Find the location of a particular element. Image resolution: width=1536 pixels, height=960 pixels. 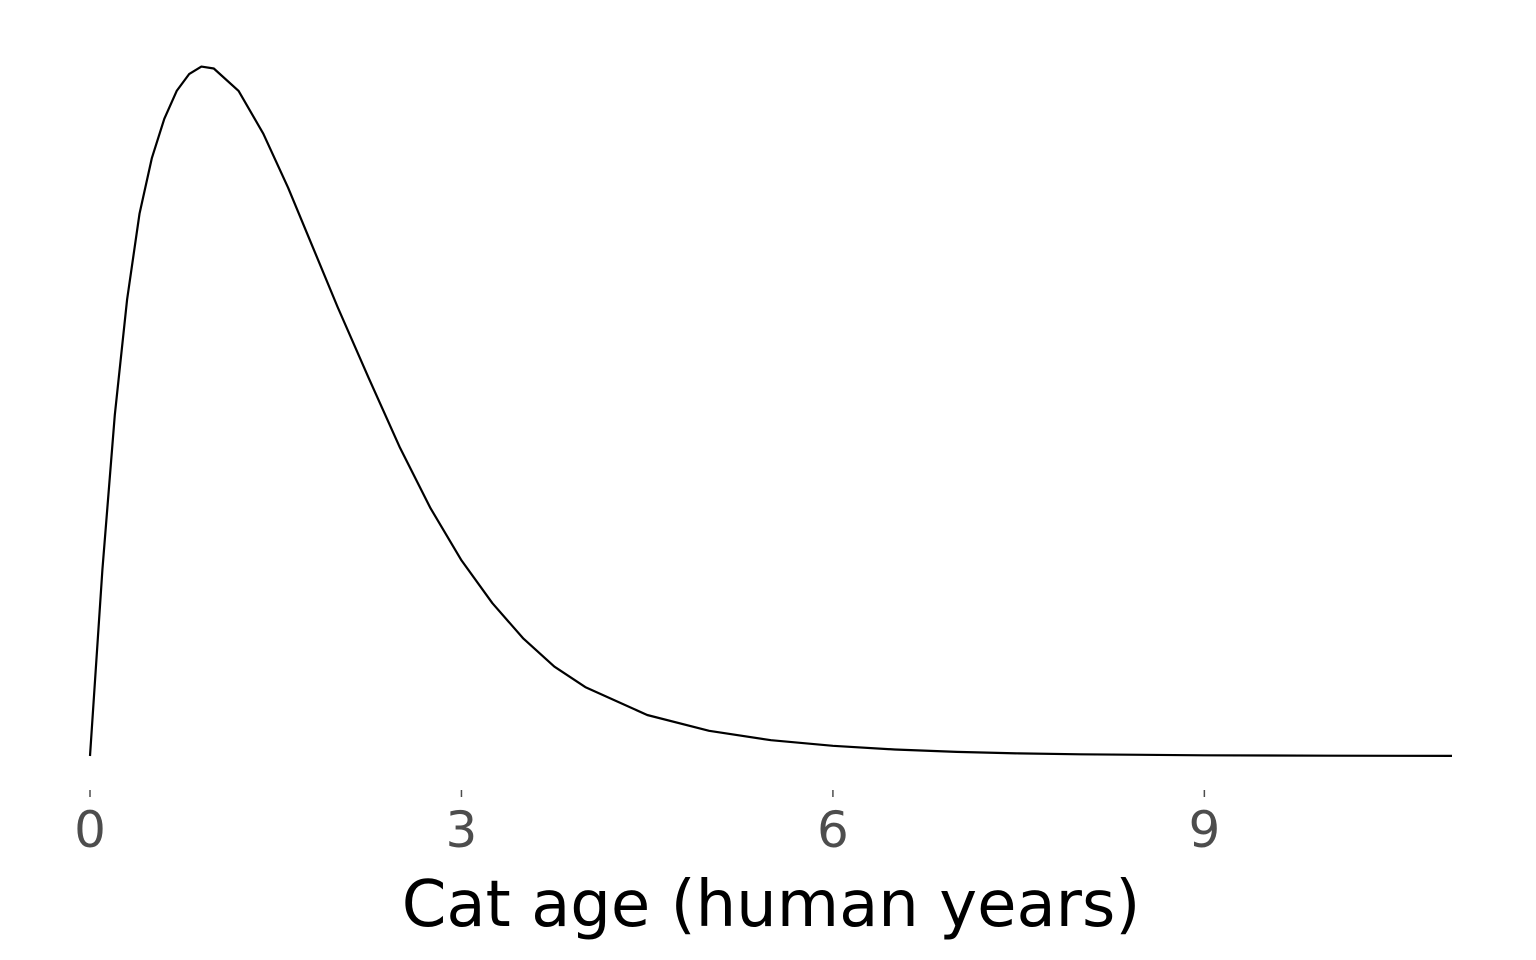

x-tick-label: 0 is located at coordinates (90, 830).